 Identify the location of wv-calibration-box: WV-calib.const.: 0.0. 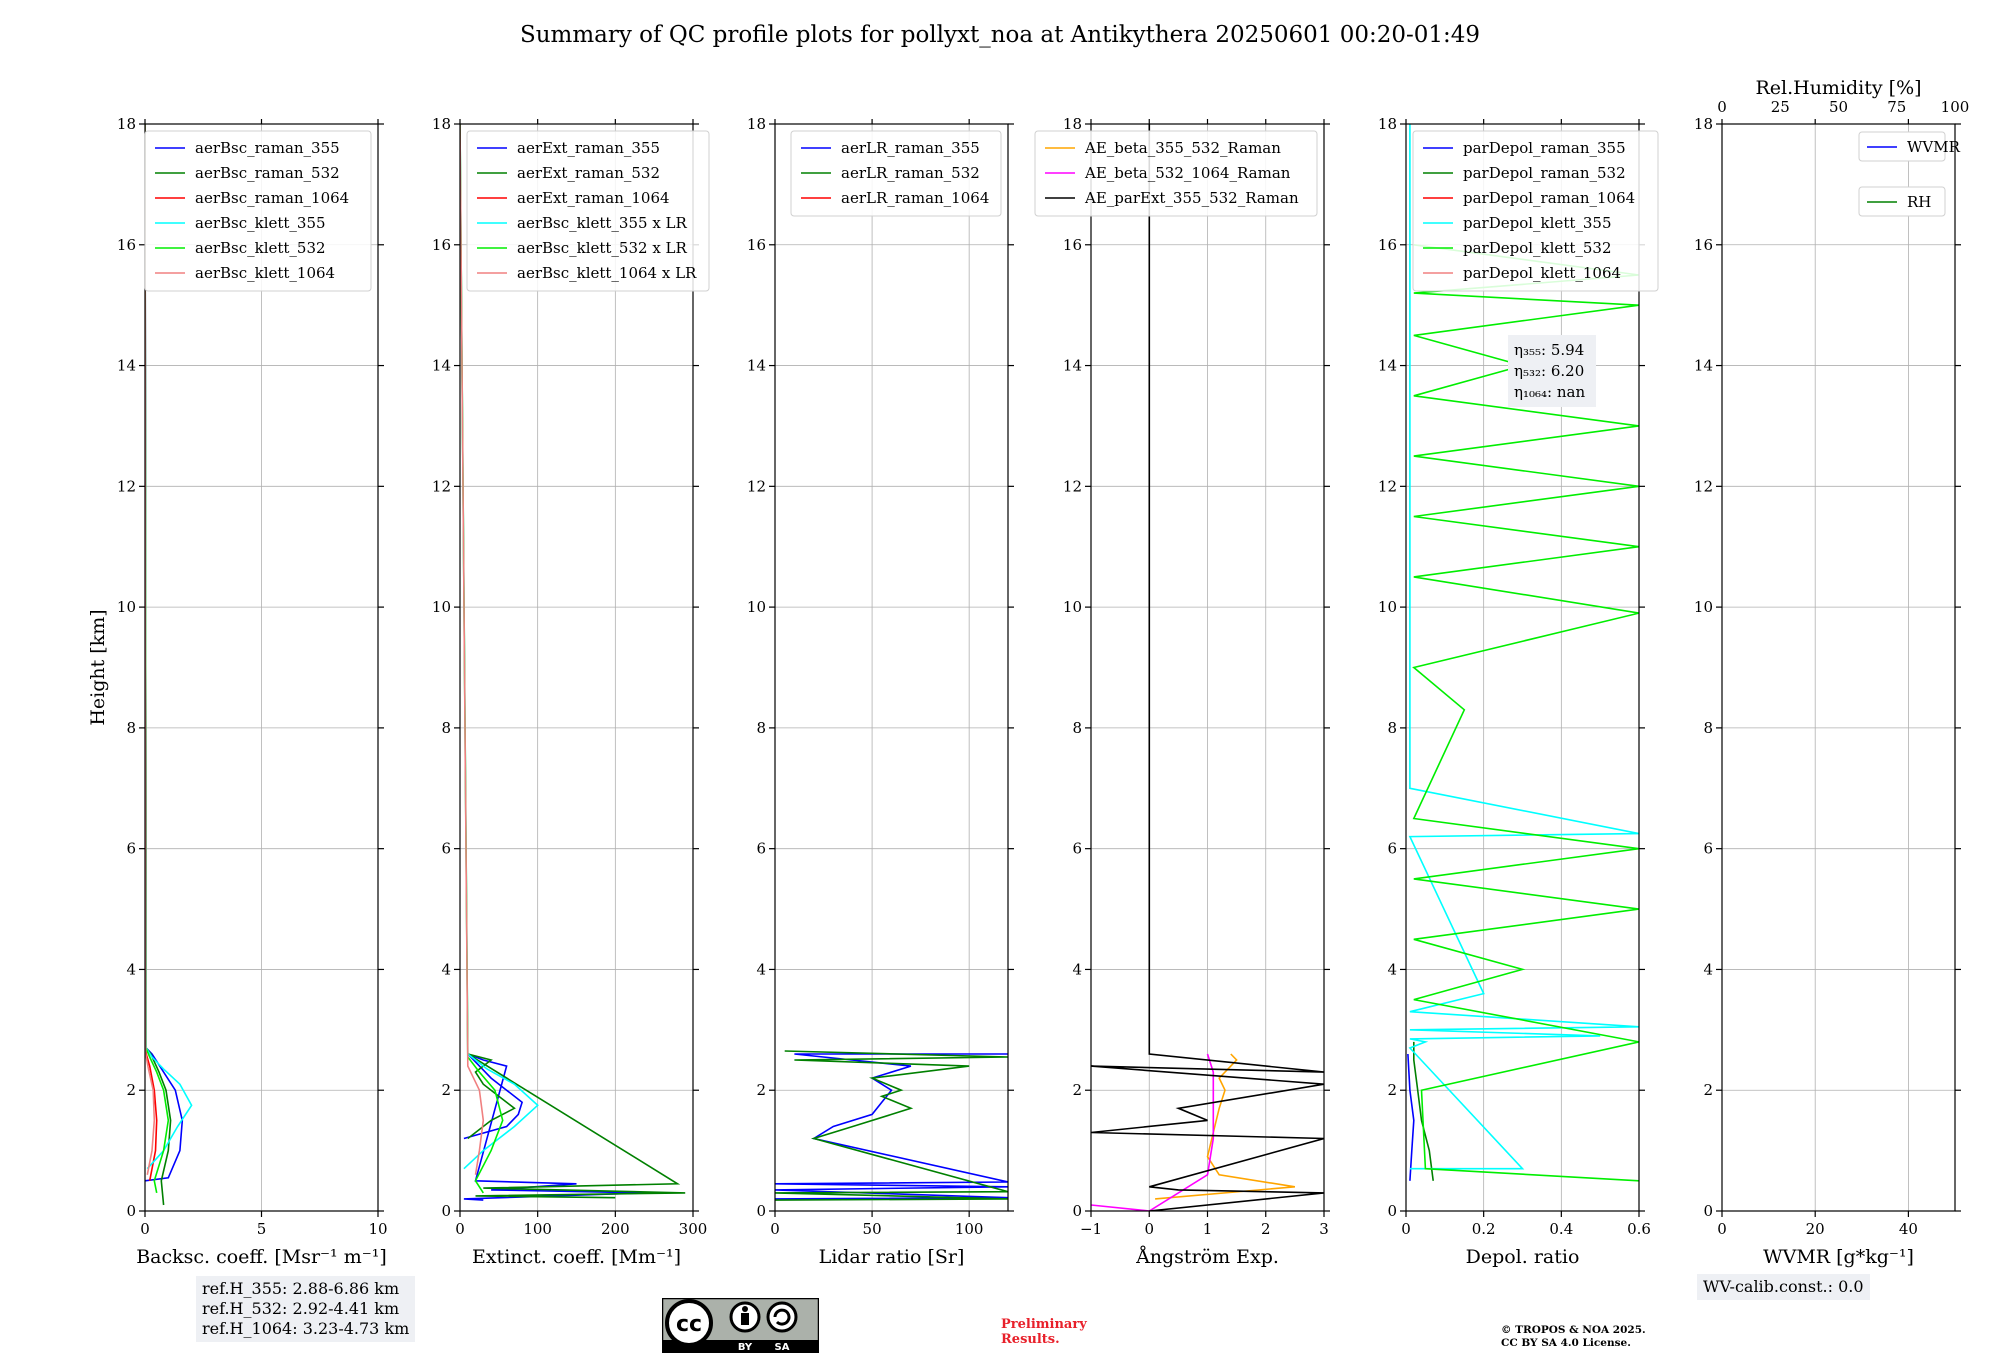
(1783, 1287).